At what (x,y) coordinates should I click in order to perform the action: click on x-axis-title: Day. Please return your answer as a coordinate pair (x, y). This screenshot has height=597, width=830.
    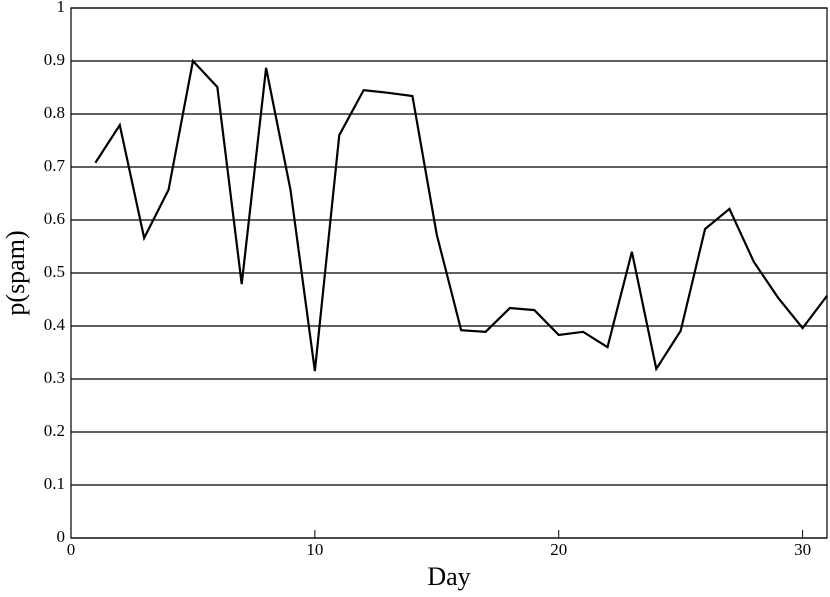
    Looking at the image, I should click on (448, 576).